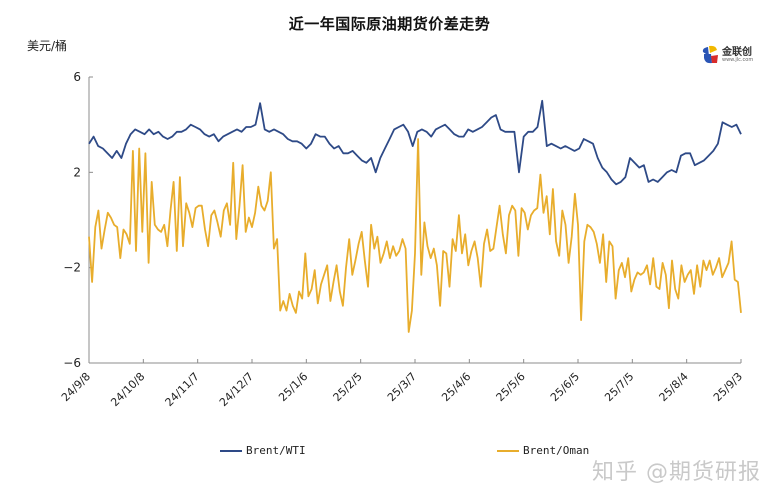 This screenshot has width=779, height=500. Describe the element at coordinates (565, 387) in the screenshot. I see `x-tick-label: 25/6/5` at that location.